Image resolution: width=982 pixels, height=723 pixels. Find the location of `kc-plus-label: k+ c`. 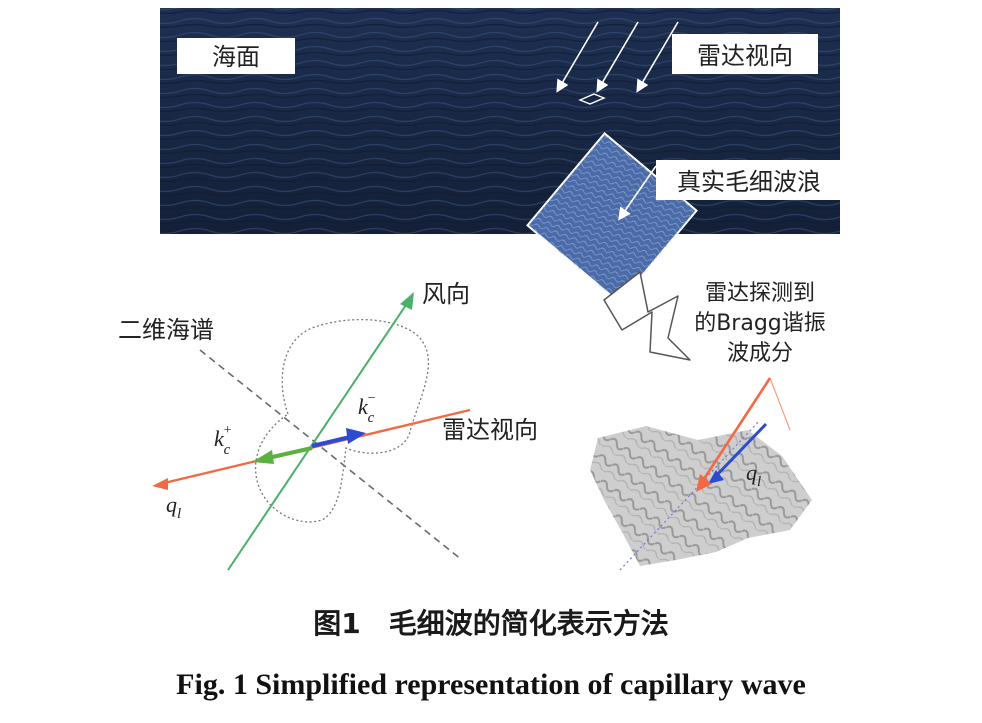

kc-plus-label: k+ c is located at coordinates (223, 440).